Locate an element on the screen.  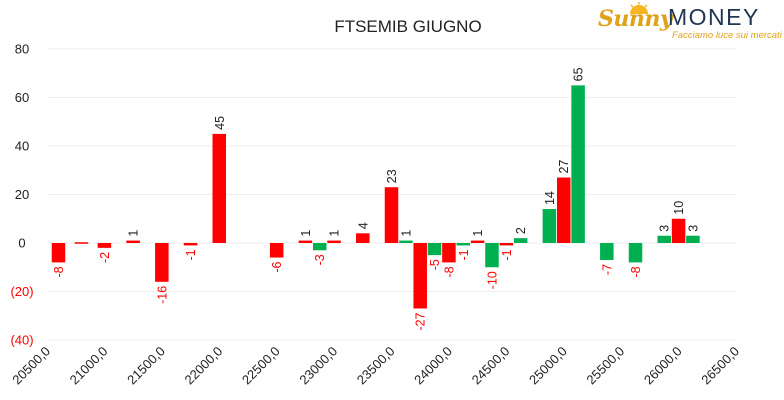
y-tick-label: 60 is located at coordinates (22, 97).